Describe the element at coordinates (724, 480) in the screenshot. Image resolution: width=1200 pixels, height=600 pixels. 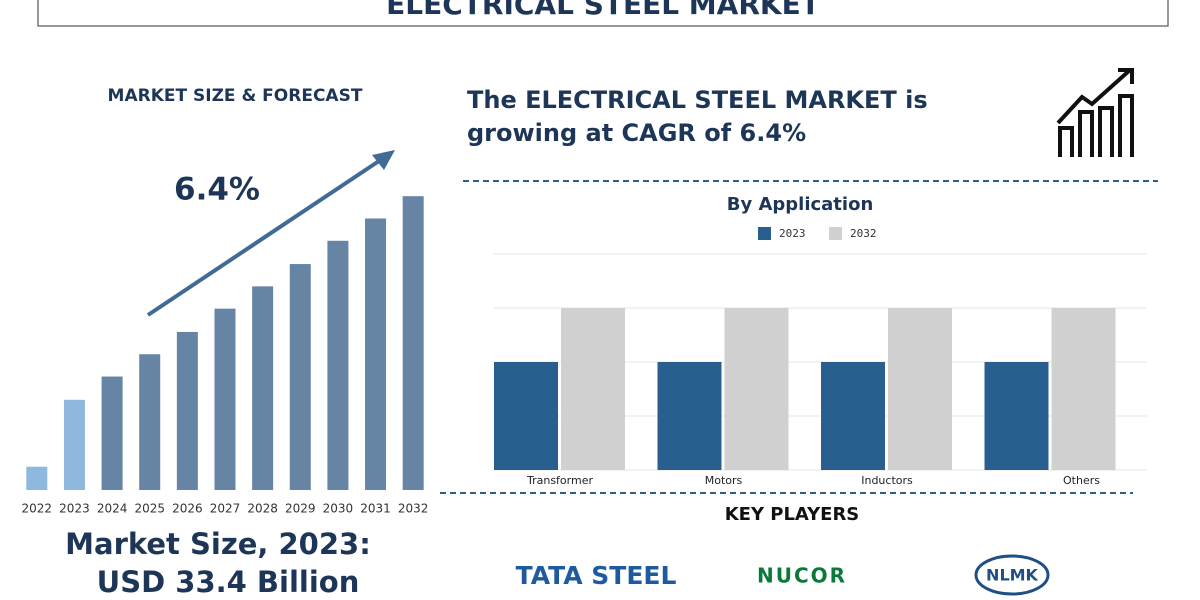
I see `x-tick-label: Motors` at that location.